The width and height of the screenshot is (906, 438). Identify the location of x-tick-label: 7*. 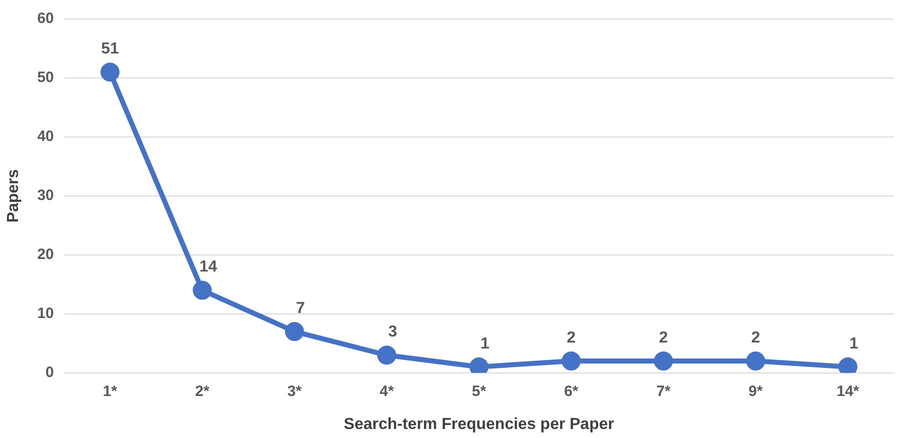
(663, 391).